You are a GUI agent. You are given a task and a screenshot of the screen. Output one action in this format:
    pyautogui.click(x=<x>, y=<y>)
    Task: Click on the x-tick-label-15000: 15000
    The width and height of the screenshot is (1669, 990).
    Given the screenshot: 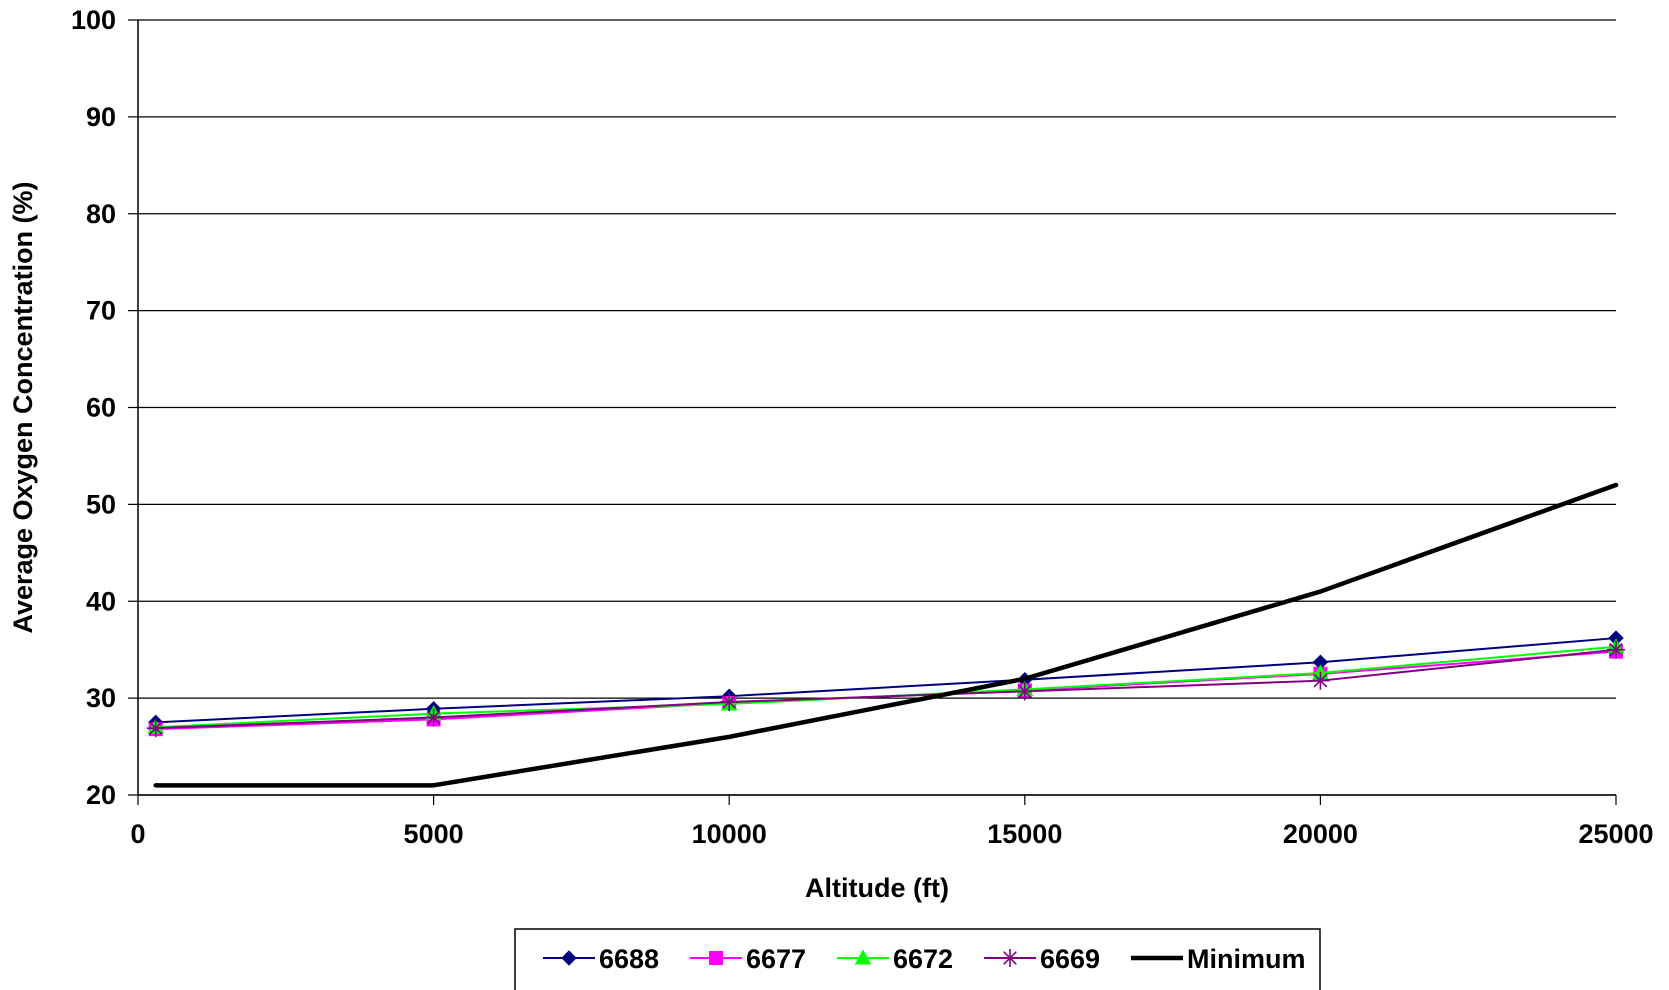 What is the action you would take?
    pyautogui.click(x=1024, y=834)
    